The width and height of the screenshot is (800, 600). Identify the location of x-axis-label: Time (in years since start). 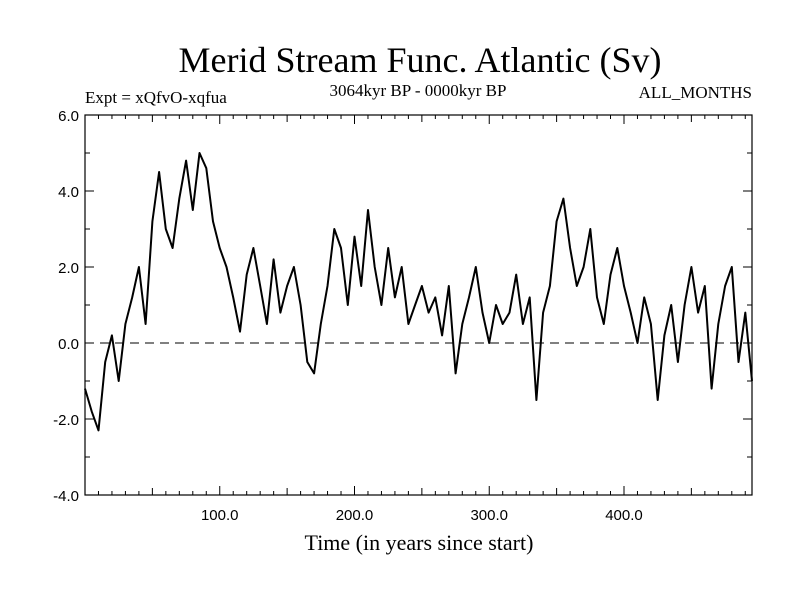
(419, 542).